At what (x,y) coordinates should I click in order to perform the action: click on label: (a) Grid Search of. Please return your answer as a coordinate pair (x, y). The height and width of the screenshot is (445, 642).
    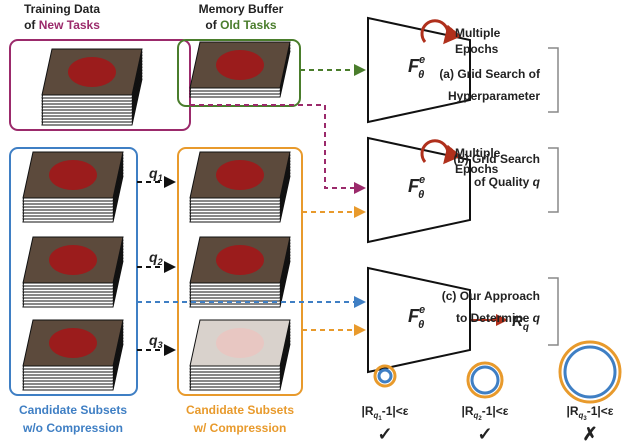
    Looking at the image, I should click on (490, 74).